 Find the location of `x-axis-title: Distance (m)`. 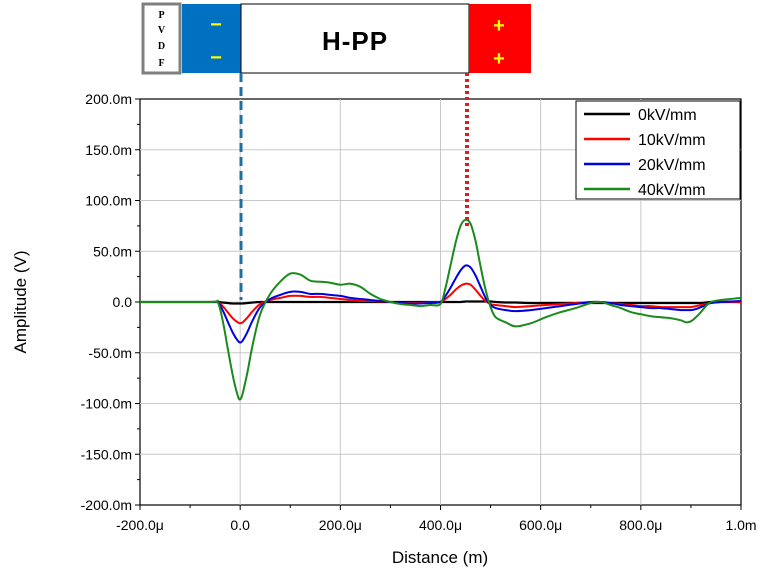

x-axis-title: Distance (m) is located at coordinates (440, 557).